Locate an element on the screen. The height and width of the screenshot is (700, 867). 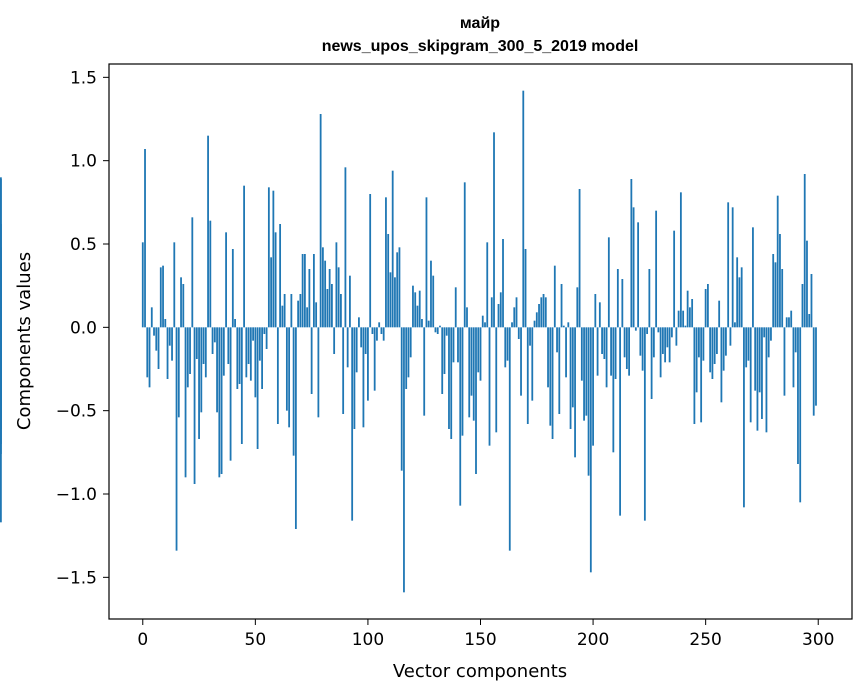
x-tick-label: 100 is located at coordinates (368, 640).